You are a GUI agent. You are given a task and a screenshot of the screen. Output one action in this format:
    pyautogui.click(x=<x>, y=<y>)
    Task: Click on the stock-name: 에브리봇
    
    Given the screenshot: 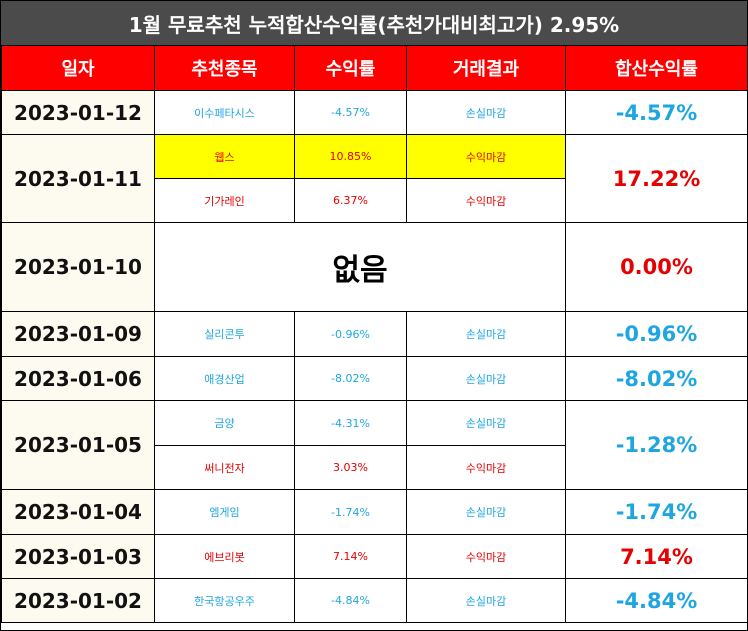 What is the action you would take?
    pyautogui.click(x=224, y=556)
    